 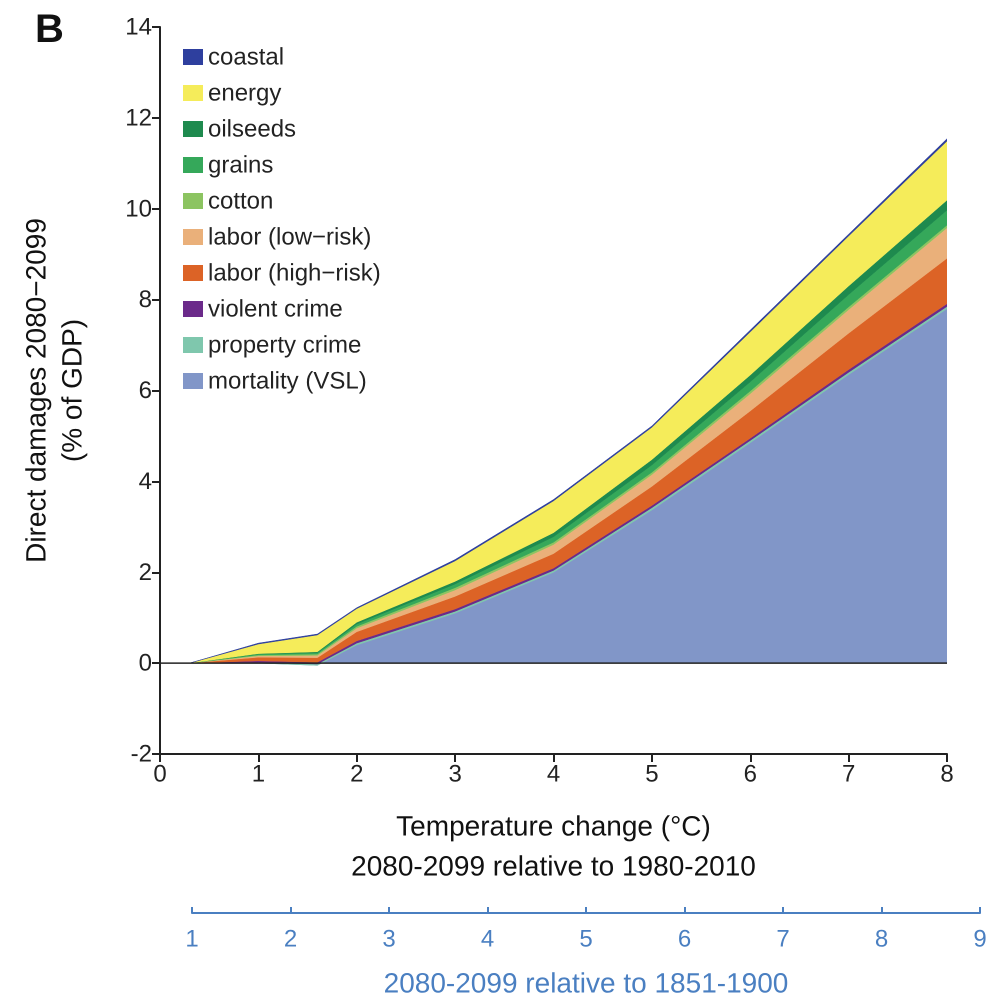 I want to click on x2-tick-label: 2, so click(x=291, y=939).